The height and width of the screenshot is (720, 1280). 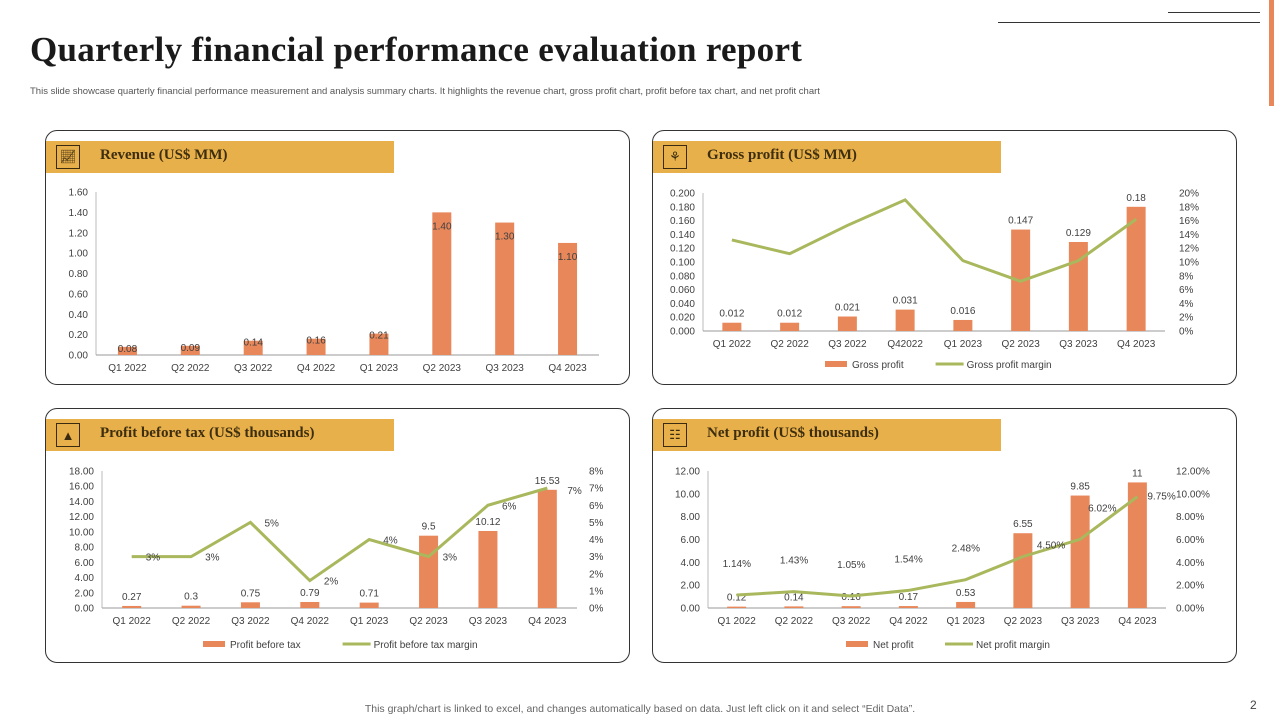 I want to click on line-data-label: 1.43%, so click(x=794, y=561).